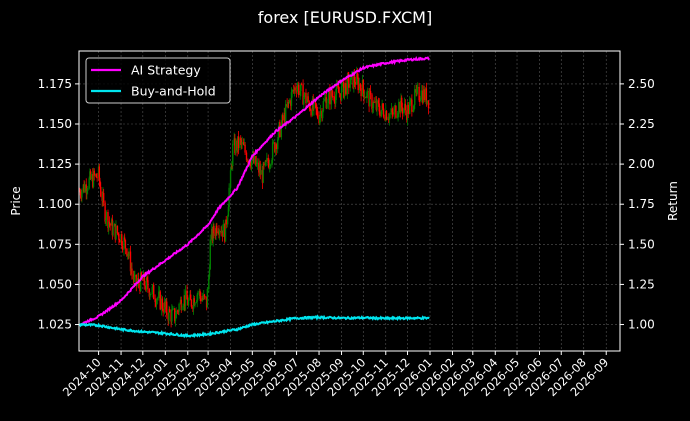 This screenshot has width=690, height=421. I want to click on y-right-tick-label: 2.50, so click(641, 84).